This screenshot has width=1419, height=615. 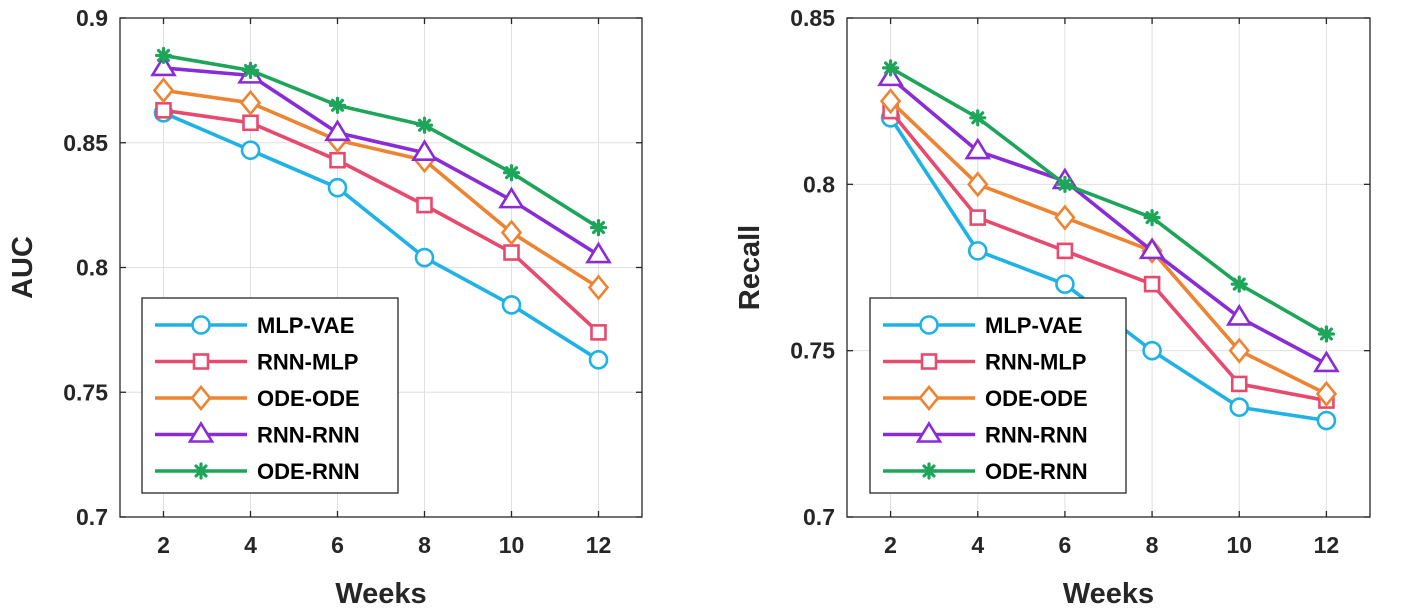 I want to click on y-axis-label: Recall, so click(x=750, y=267).